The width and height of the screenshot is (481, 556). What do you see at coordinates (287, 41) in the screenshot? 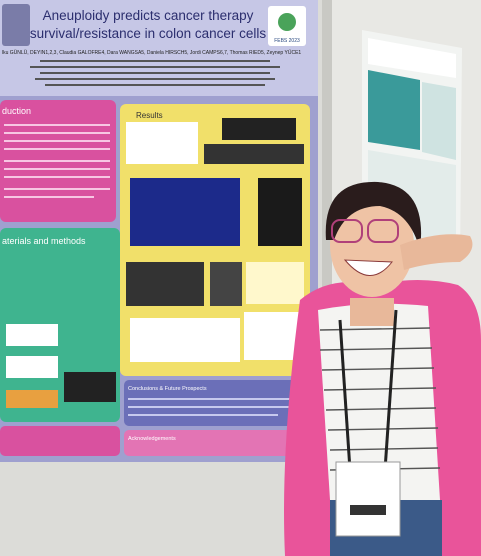
I see `logo-text: FEBS 2023` at bounding box center [287, 41].